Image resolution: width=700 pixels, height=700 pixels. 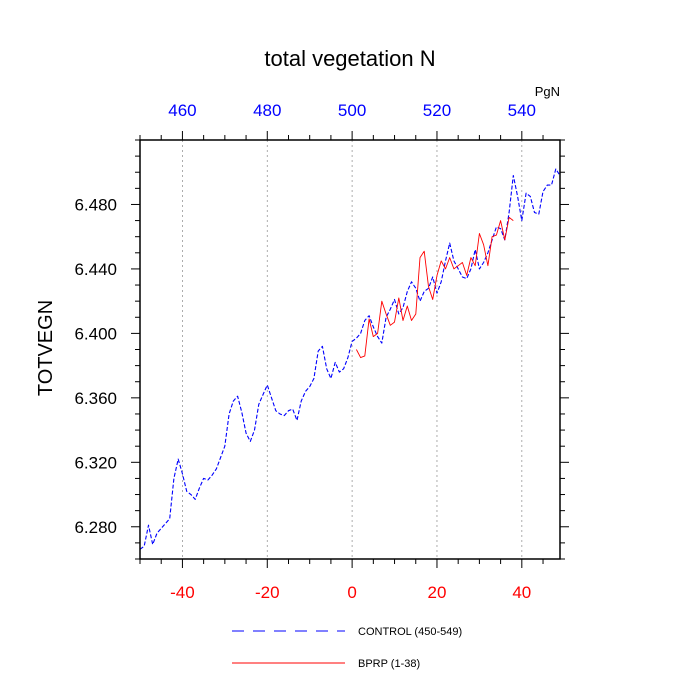 What do you see at coordinates (95, 398) in the screenshot?
I see `y-tick-label: 6.360` at bounding box center [95, 398].